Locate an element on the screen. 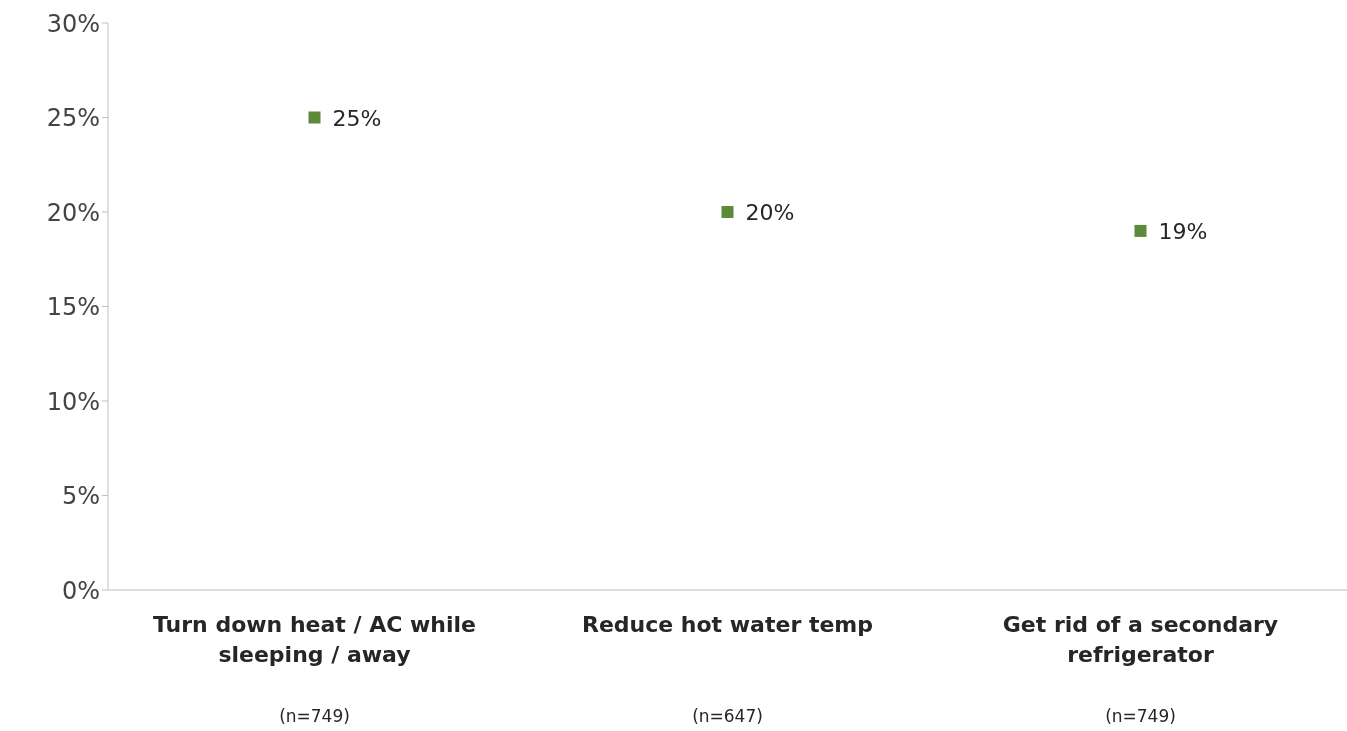  data-label: 19% is located at coordinates (1183, 231).